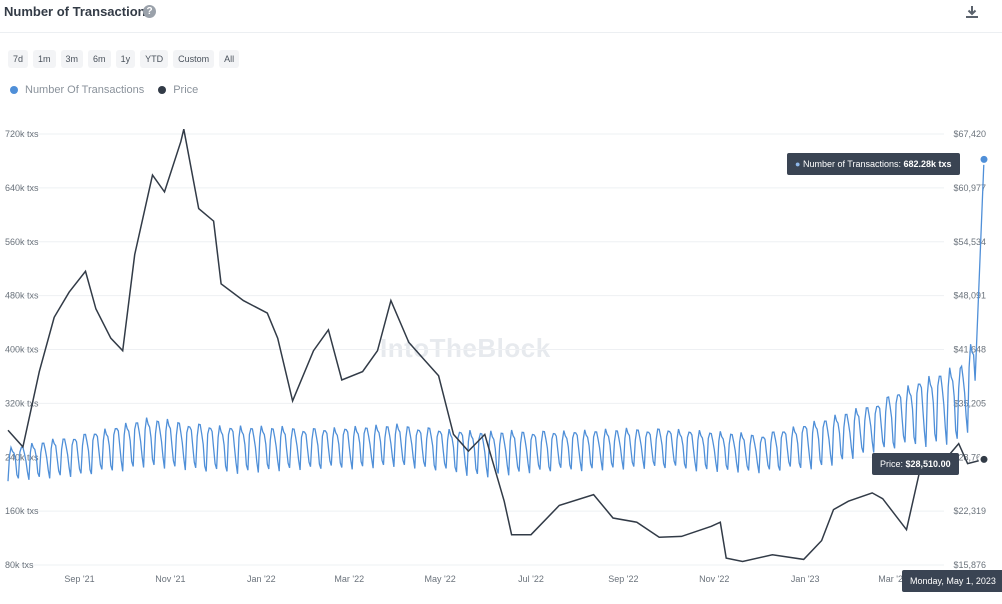 The image size is (1002, 604). I want to click on legend-marker-price, so click(162, 90).